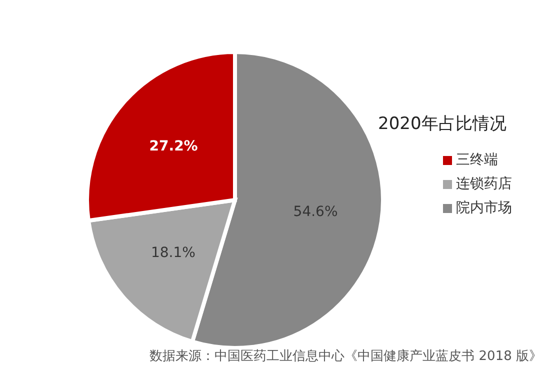 The height and width of the screenshot is (375, 550). Describe the element at coordinates (173, 253) in the screenshot. I see `data-label: 18.1%` at that location.